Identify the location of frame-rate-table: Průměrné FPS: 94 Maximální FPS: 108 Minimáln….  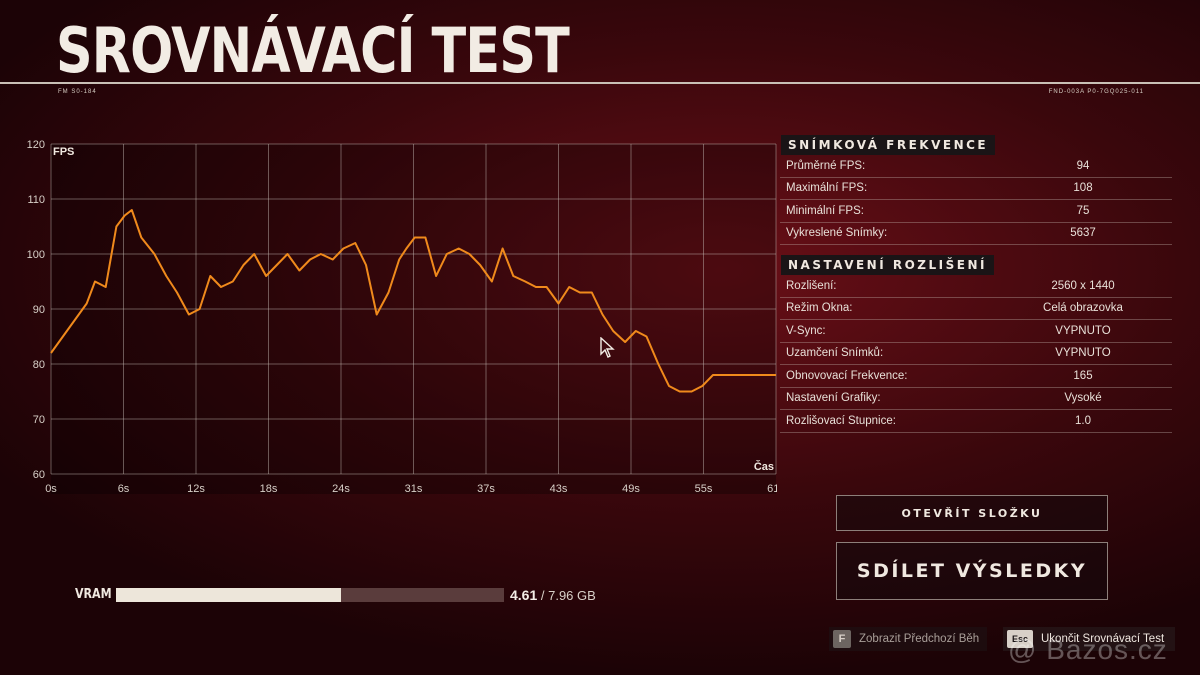
(976, 200).